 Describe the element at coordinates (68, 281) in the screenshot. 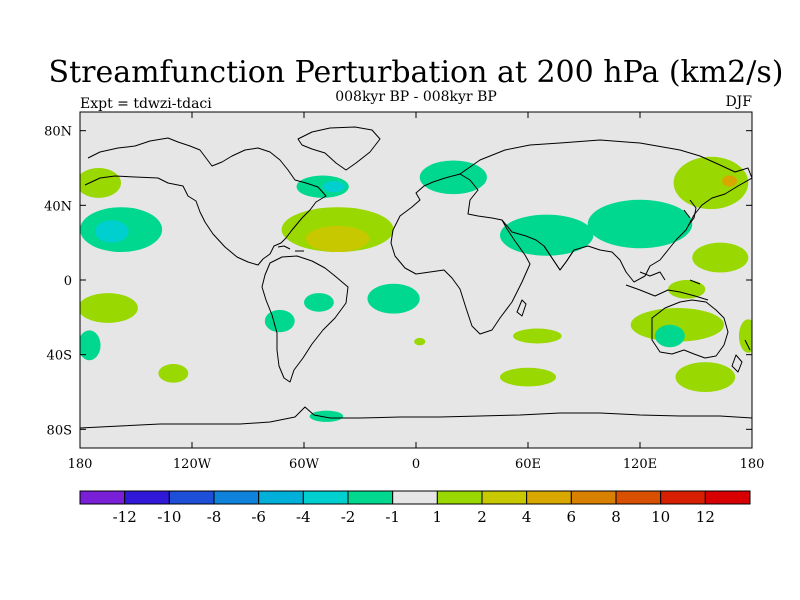

I see `lat-tick-label: 0` at that location.